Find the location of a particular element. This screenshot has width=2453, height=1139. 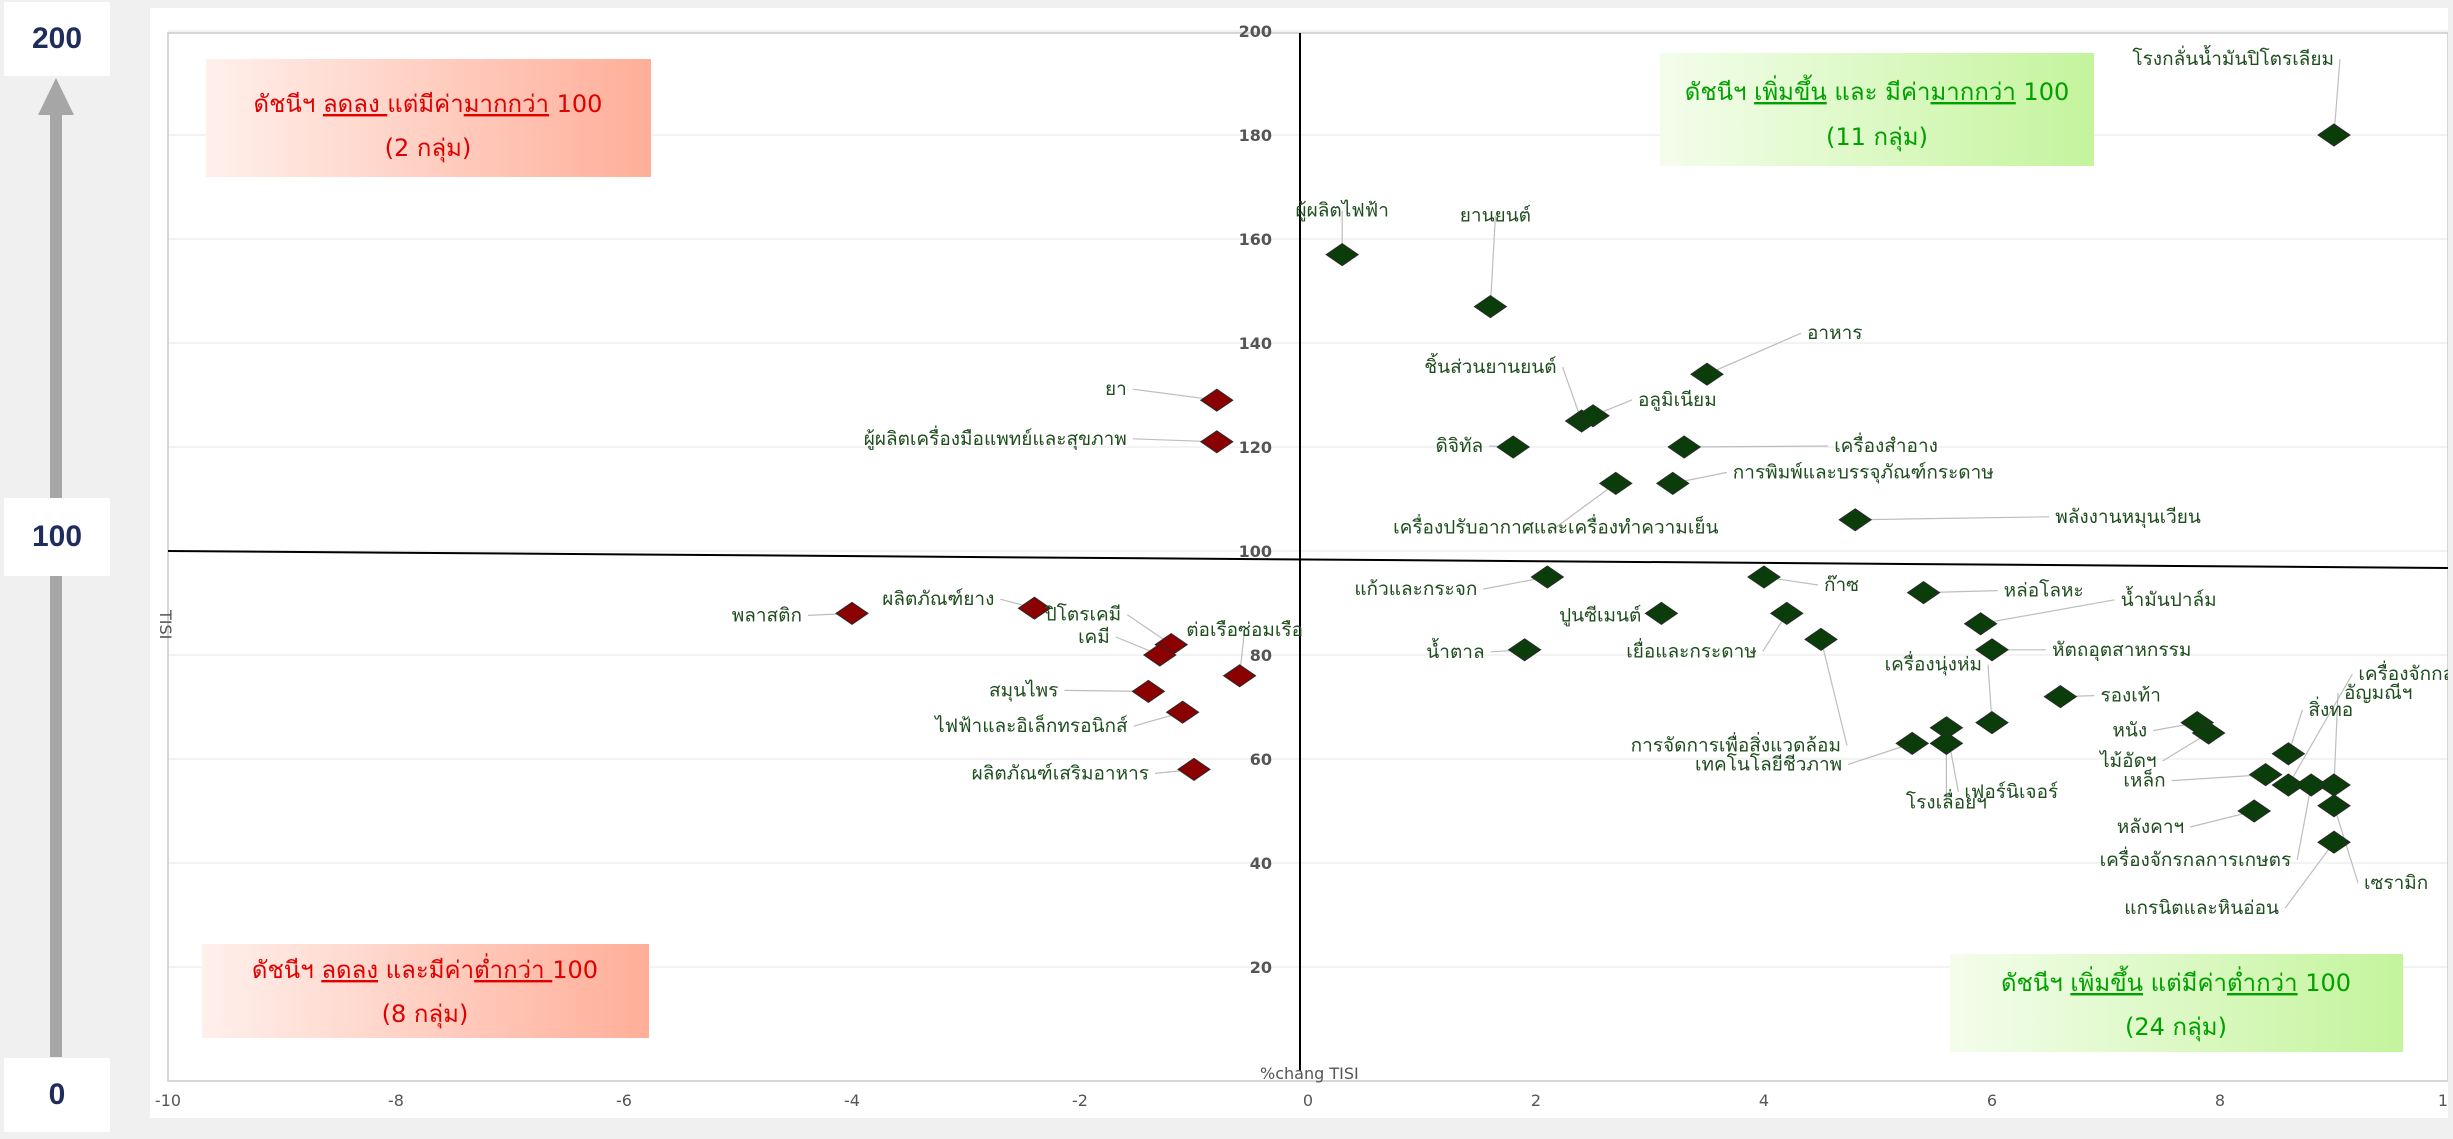

data-point-label: เทคโนโลยีชีวภาพ is located at coordinates (1768, 763).